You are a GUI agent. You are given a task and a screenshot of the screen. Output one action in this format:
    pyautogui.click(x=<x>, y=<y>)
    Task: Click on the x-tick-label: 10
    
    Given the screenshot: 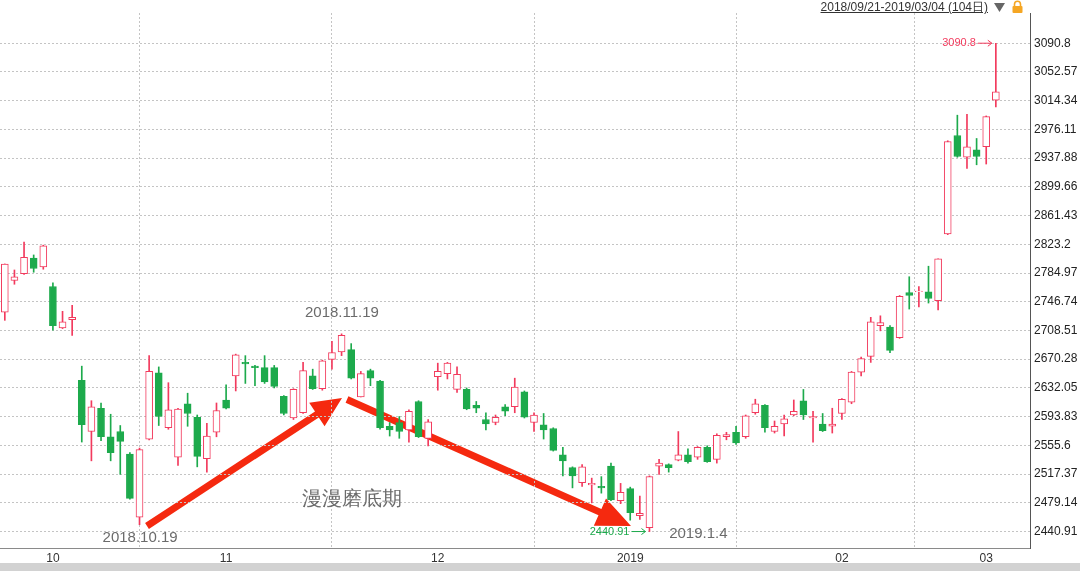 What is the action you would take?
    pyautogui.click(x=53, y=557)
    